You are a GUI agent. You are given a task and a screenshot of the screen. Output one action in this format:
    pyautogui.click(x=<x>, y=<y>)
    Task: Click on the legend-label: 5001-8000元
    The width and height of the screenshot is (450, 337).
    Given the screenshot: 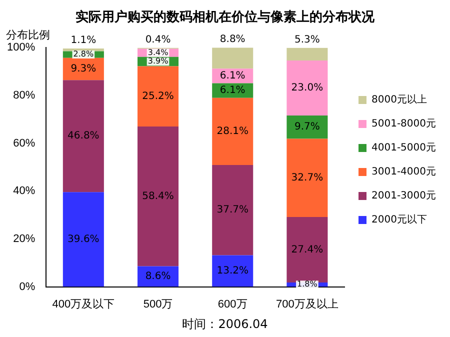 What is the action you would take?
    pyautogui.click(x=403, y=124)
    